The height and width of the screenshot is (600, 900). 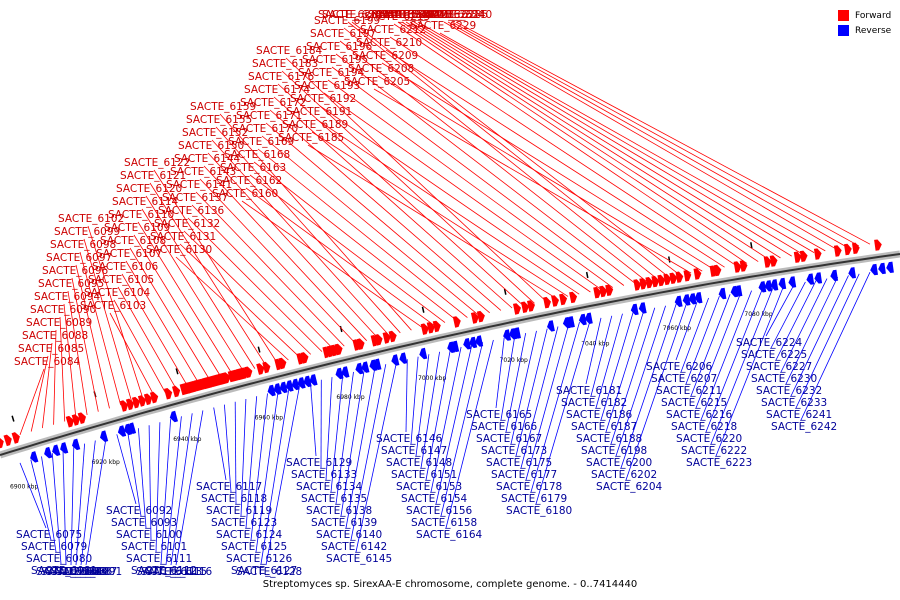 I want to click on gene-label: SACTE_6166, so click(x=504, y=427).